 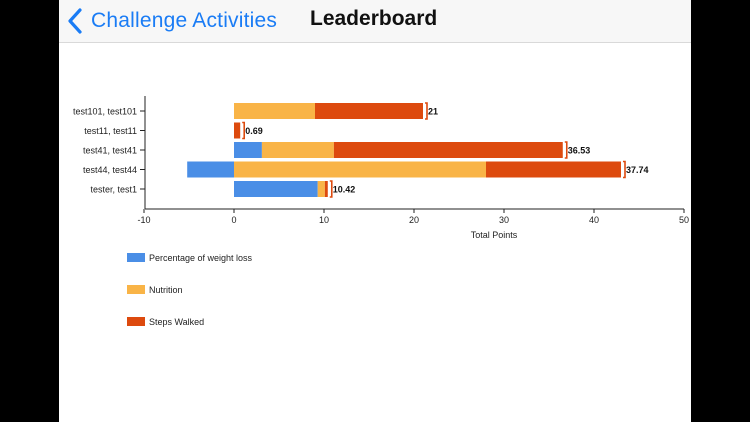 I want to click on x-tick-label: 50, so click(x=684, y=220).